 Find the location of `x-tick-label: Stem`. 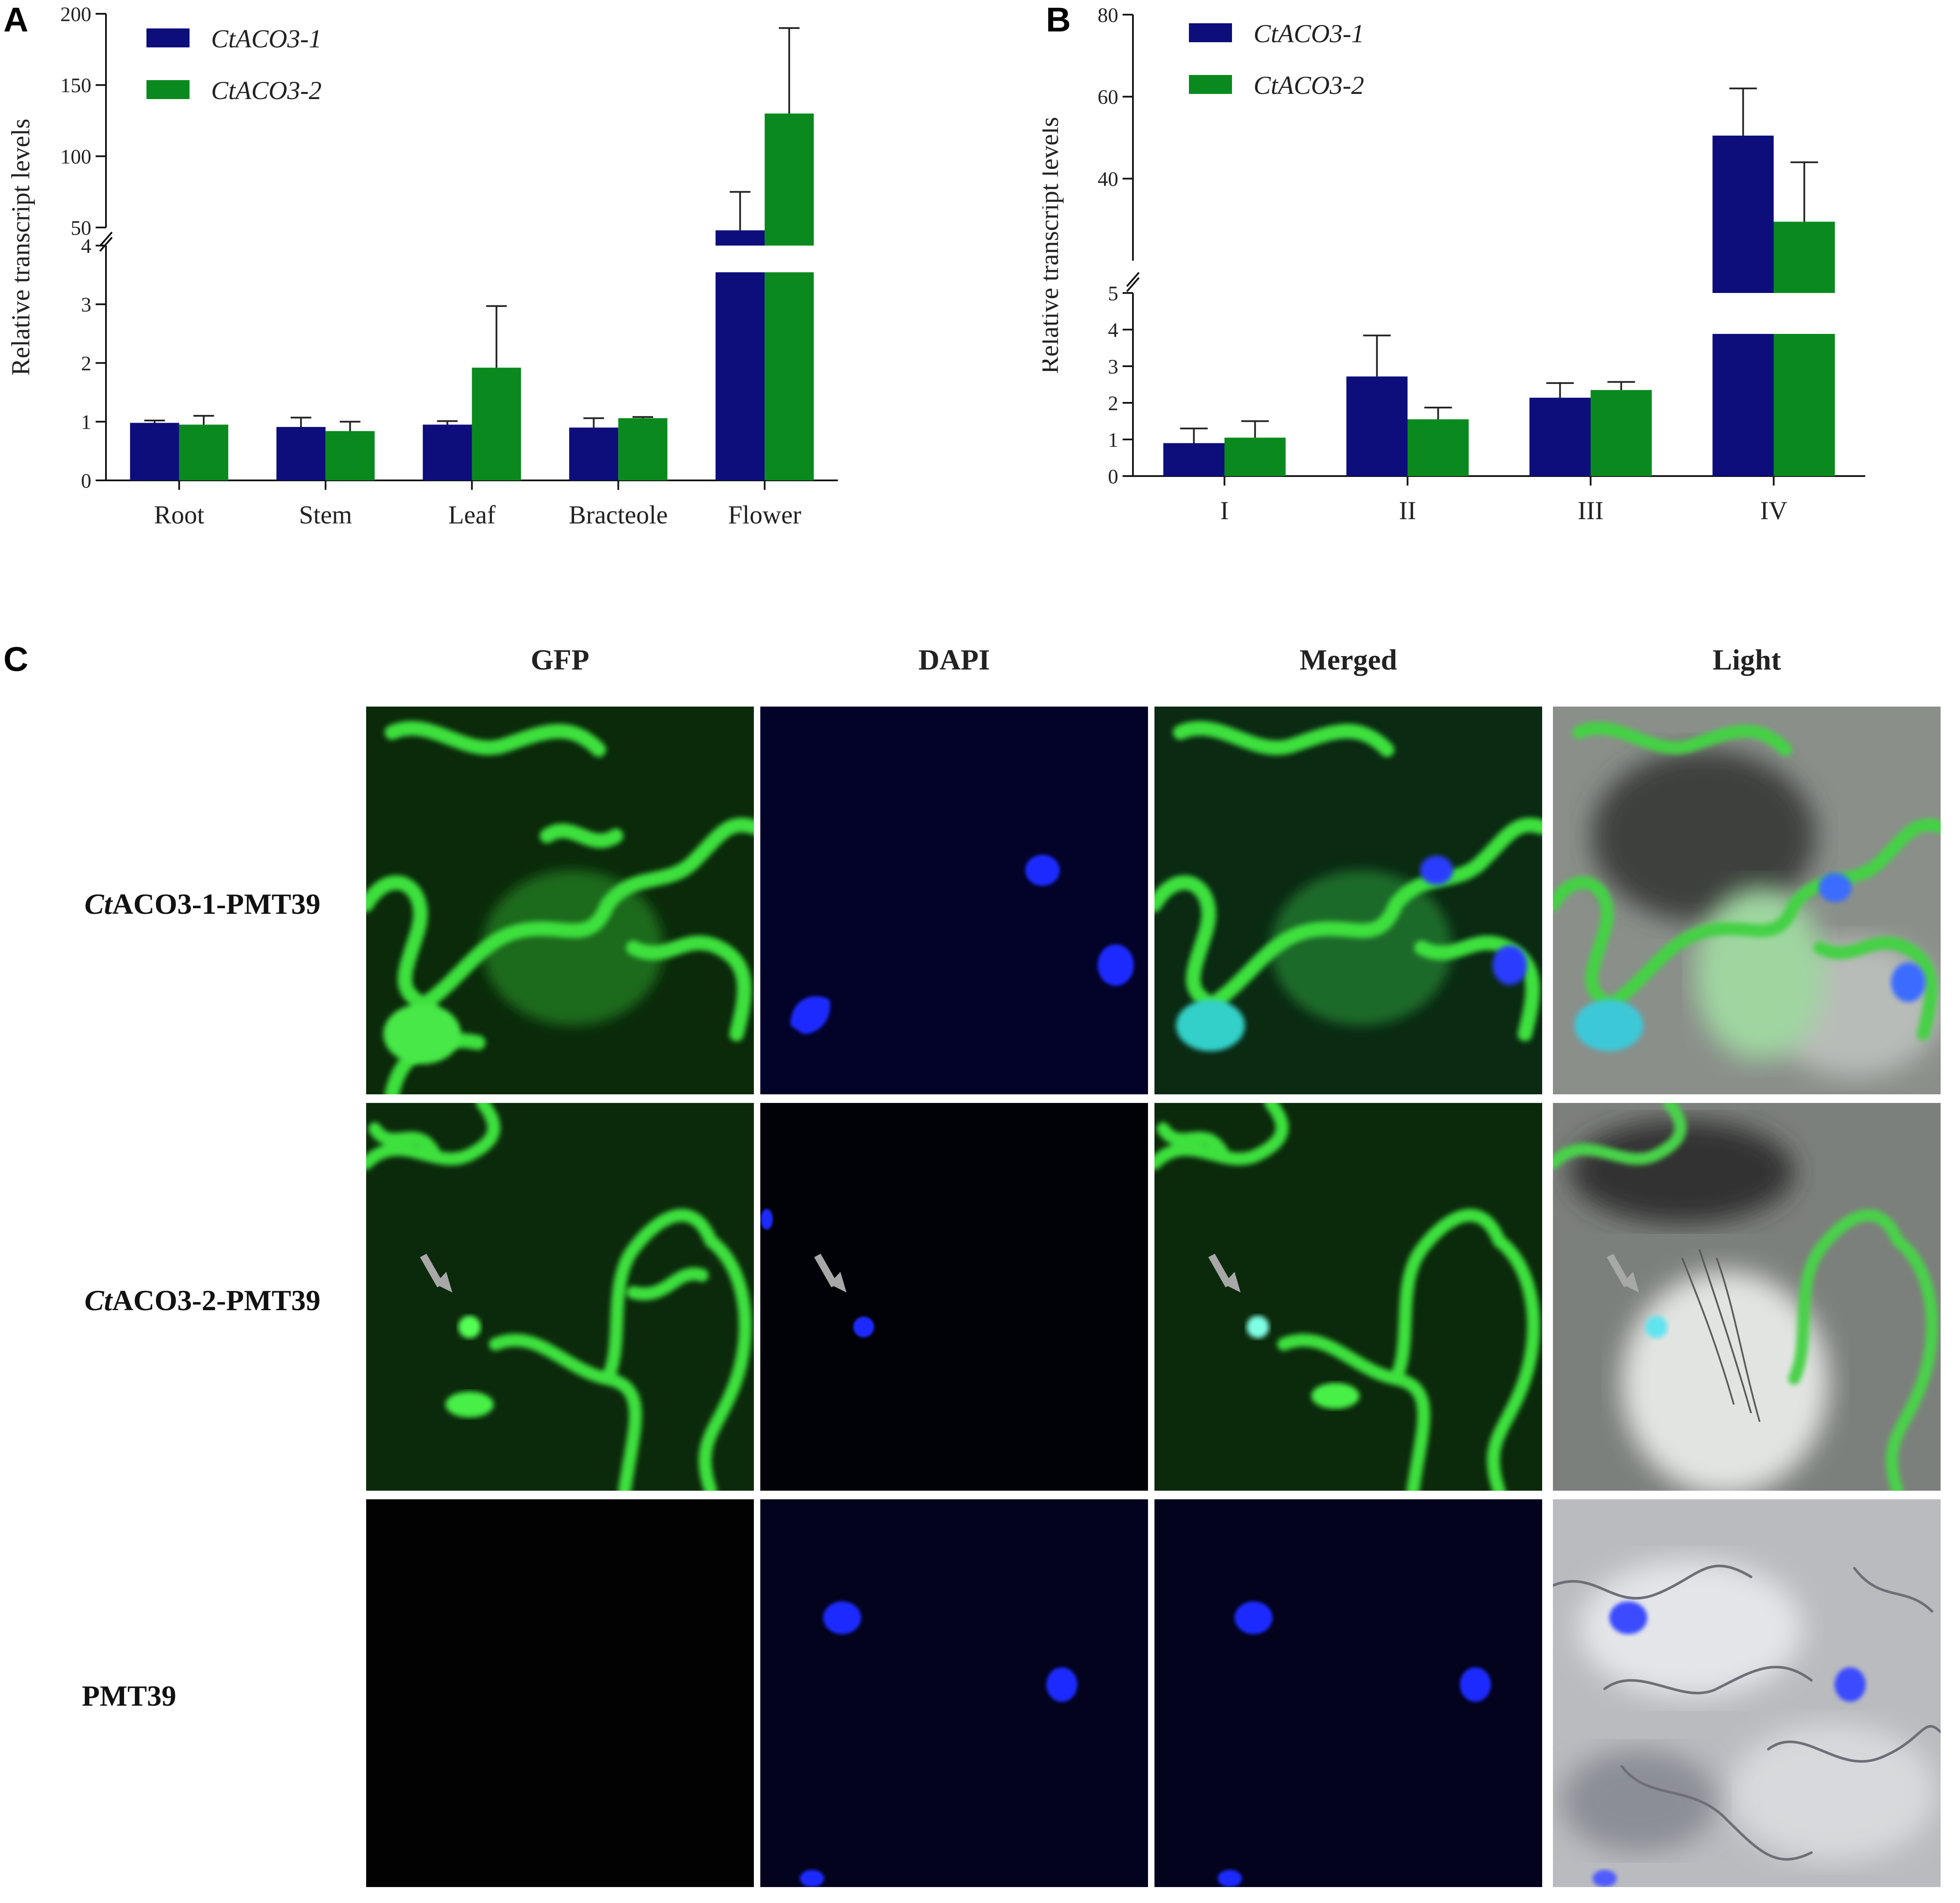

x-tick-label: Stem is located at coordinates (326, 515).